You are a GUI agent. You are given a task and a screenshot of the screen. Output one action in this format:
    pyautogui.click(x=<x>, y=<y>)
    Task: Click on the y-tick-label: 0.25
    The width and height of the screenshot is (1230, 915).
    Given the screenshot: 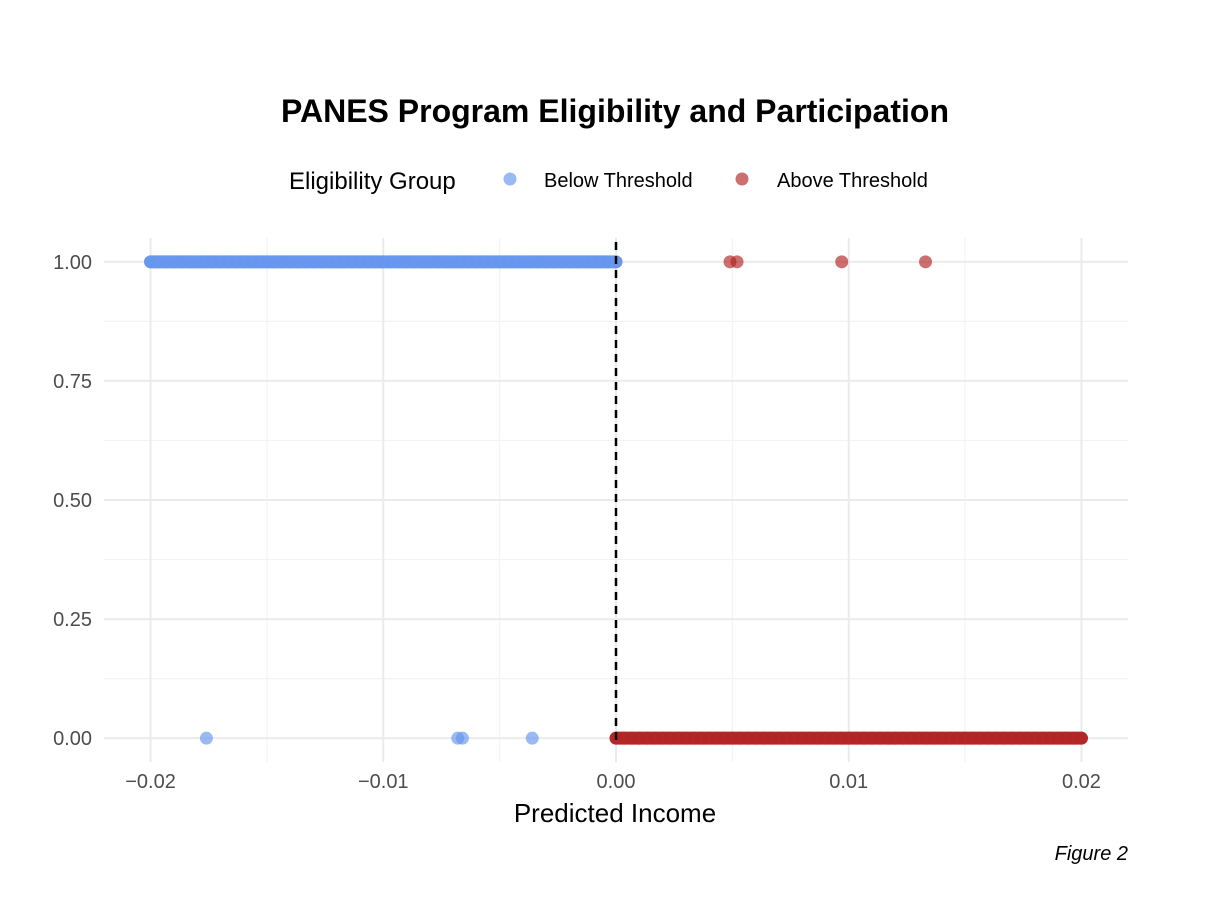 What is the action you would take?
    pyautogui.click(x=72, y=620)
    